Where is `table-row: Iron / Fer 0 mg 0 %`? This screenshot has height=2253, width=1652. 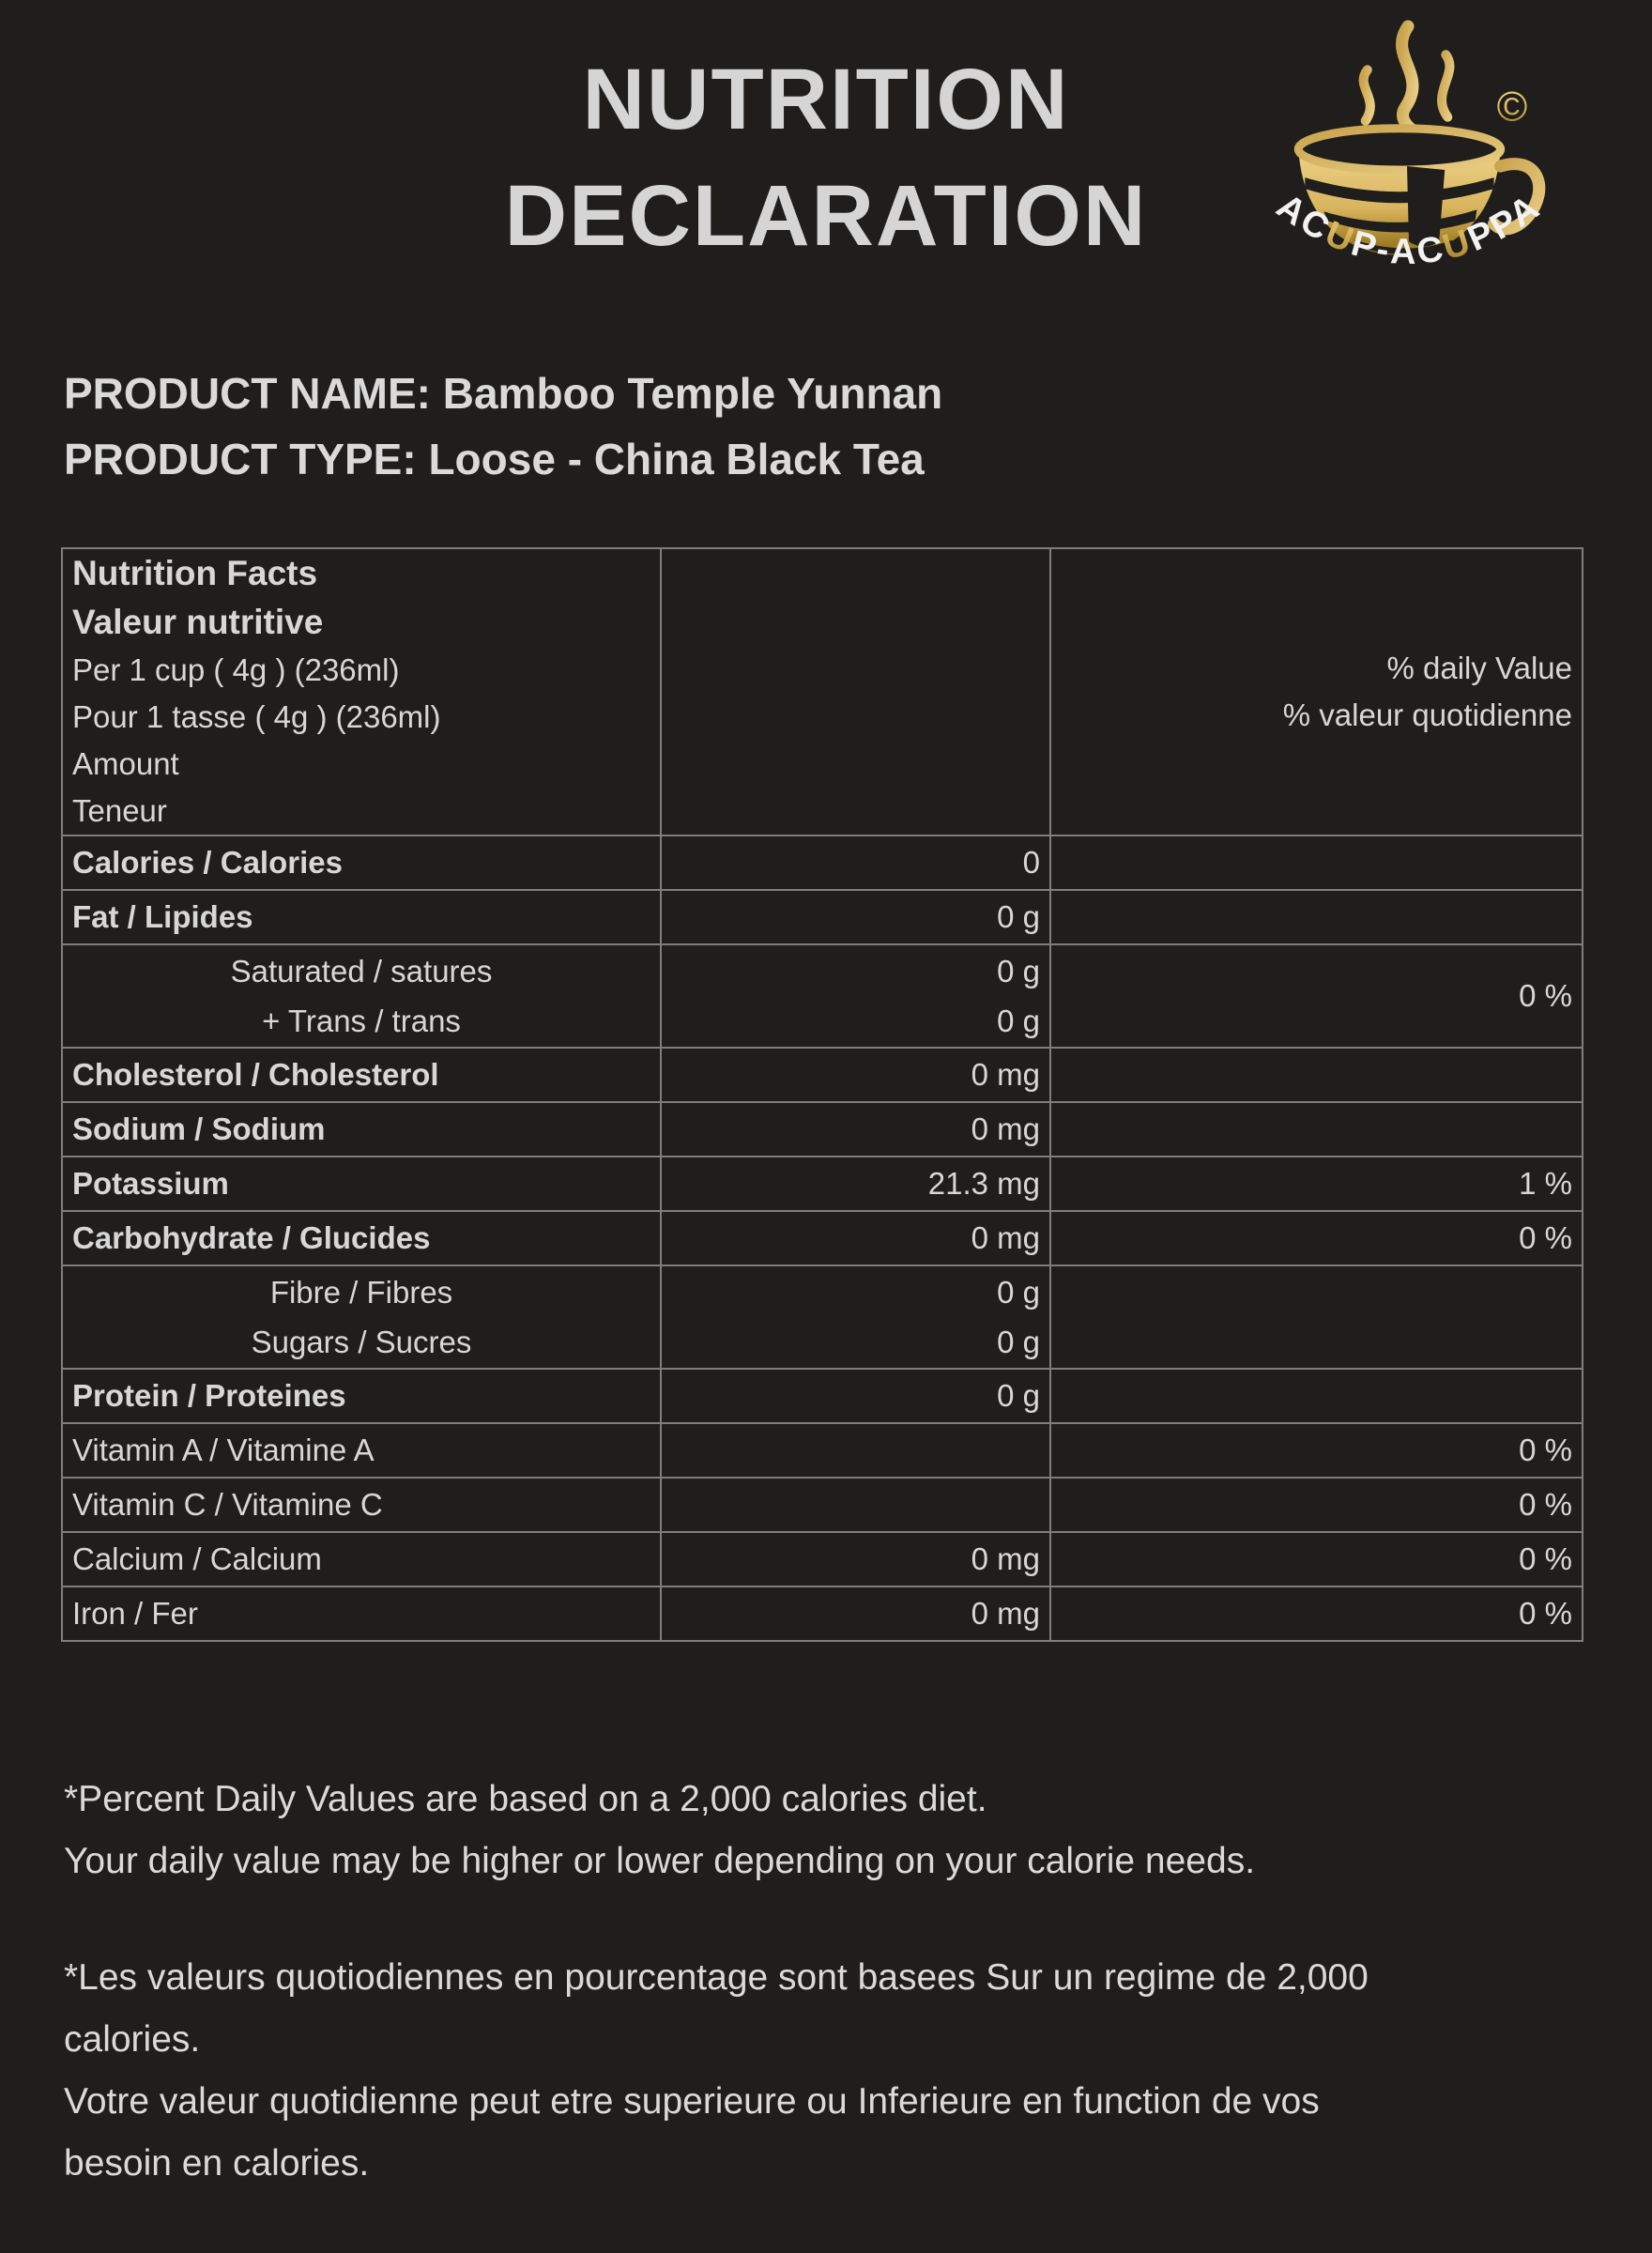
table-row: Iron / Fer 0 mg 0 % is located at coordinates (822, 1614).